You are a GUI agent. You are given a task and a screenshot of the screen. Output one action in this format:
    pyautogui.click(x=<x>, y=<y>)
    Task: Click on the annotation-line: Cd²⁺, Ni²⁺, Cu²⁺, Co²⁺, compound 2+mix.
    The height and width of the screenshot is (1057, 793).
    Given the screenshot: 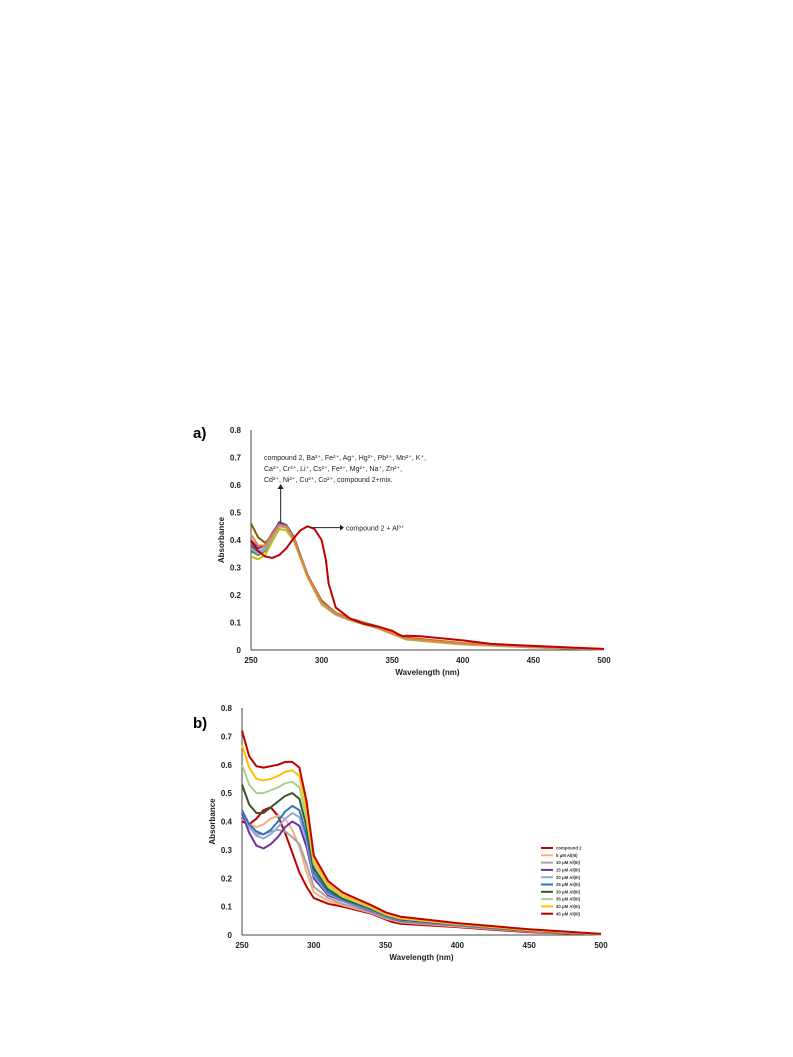 What is the action you would take?
    pyautogui.click(x=328, y=480)
    